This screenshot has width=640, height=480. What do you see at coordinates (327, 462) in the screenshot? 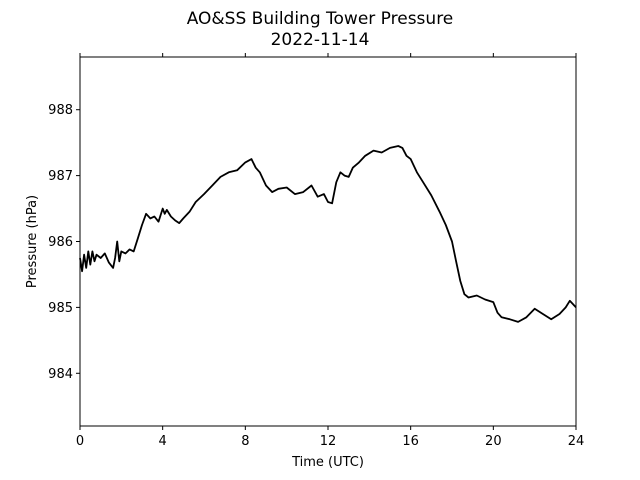
I see `x-axis-label: Time (UTC)` at bounding box center [327, 462].